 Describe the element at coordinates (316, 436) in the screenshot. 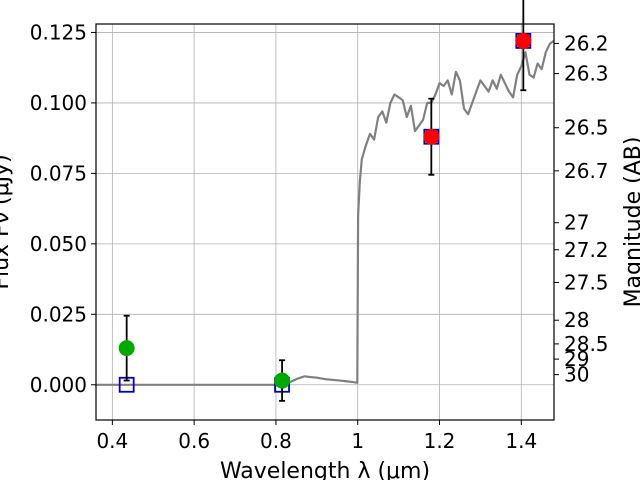

I see `x-axis-ticks: 0.4 0.6 0.8 1 1.2 1.4` at that location.